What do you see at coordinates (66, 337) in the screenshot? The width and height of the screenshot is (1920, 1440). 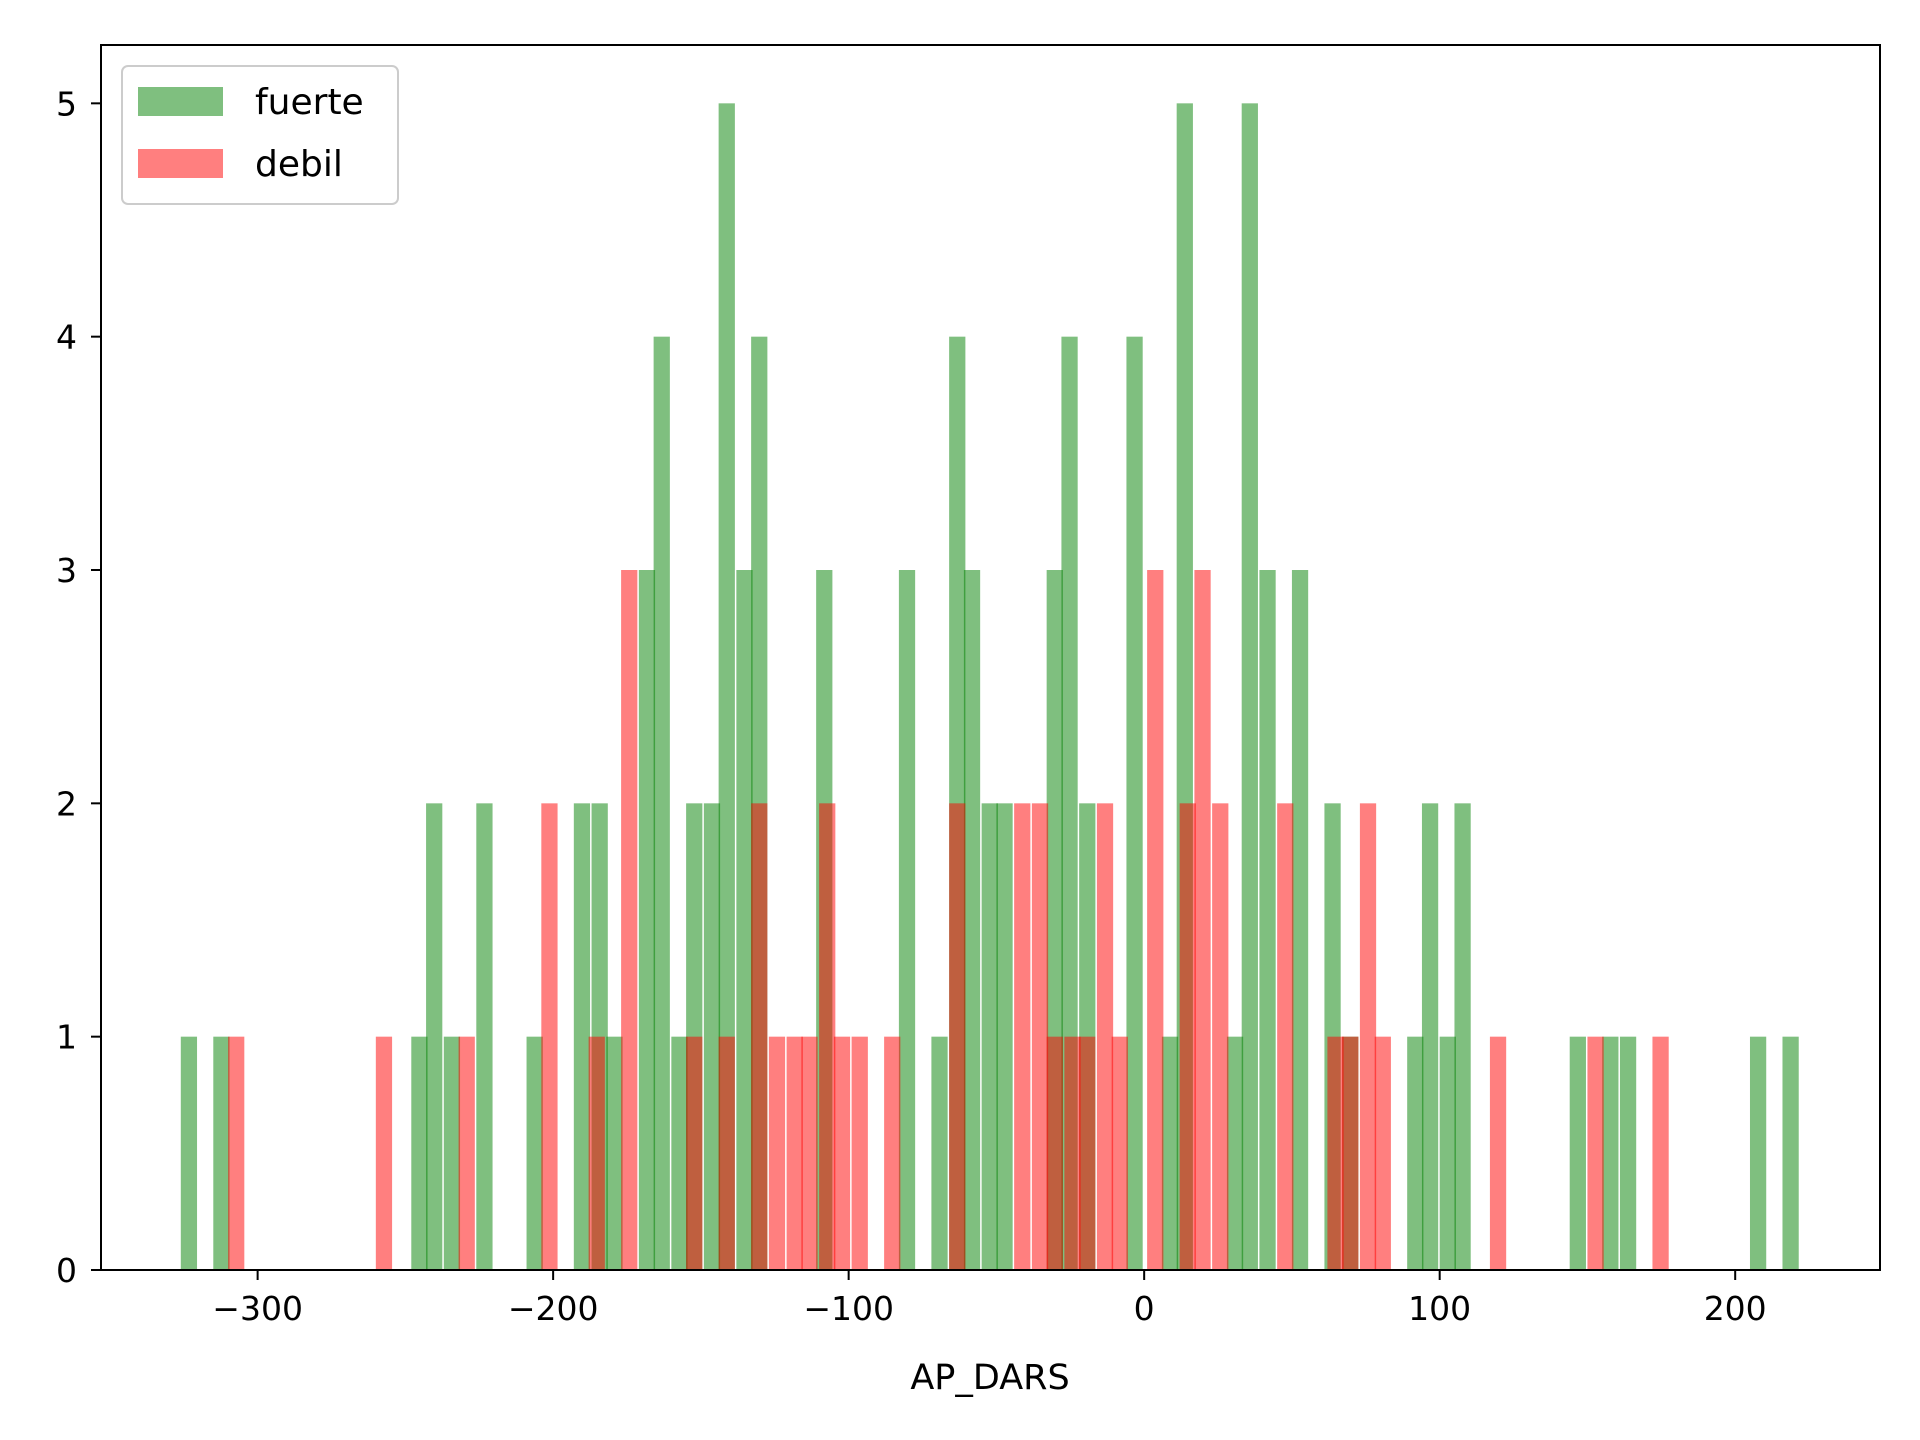 I see `y-tick-label: 4` at bounding box center [66, 337].